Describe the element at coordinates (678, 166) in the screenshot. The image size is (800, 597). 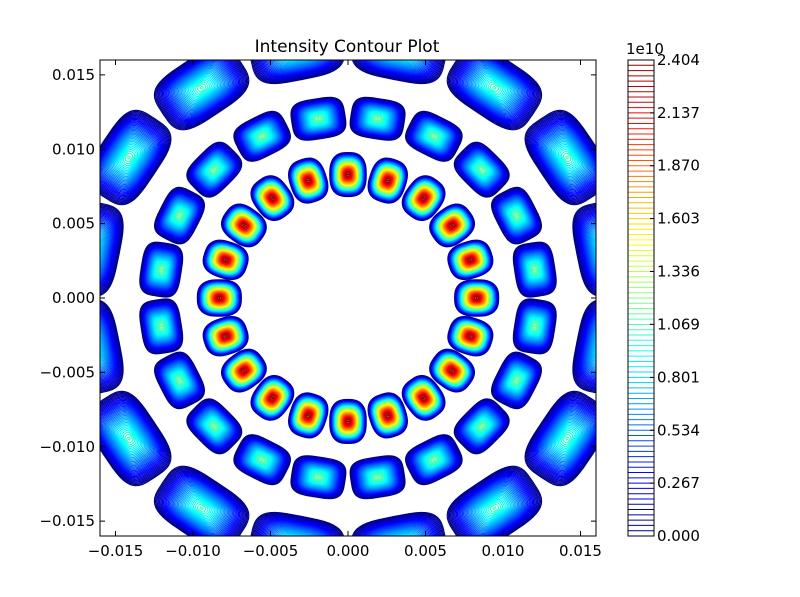
I see `colorbar-tick-label: 1.870` at that location.